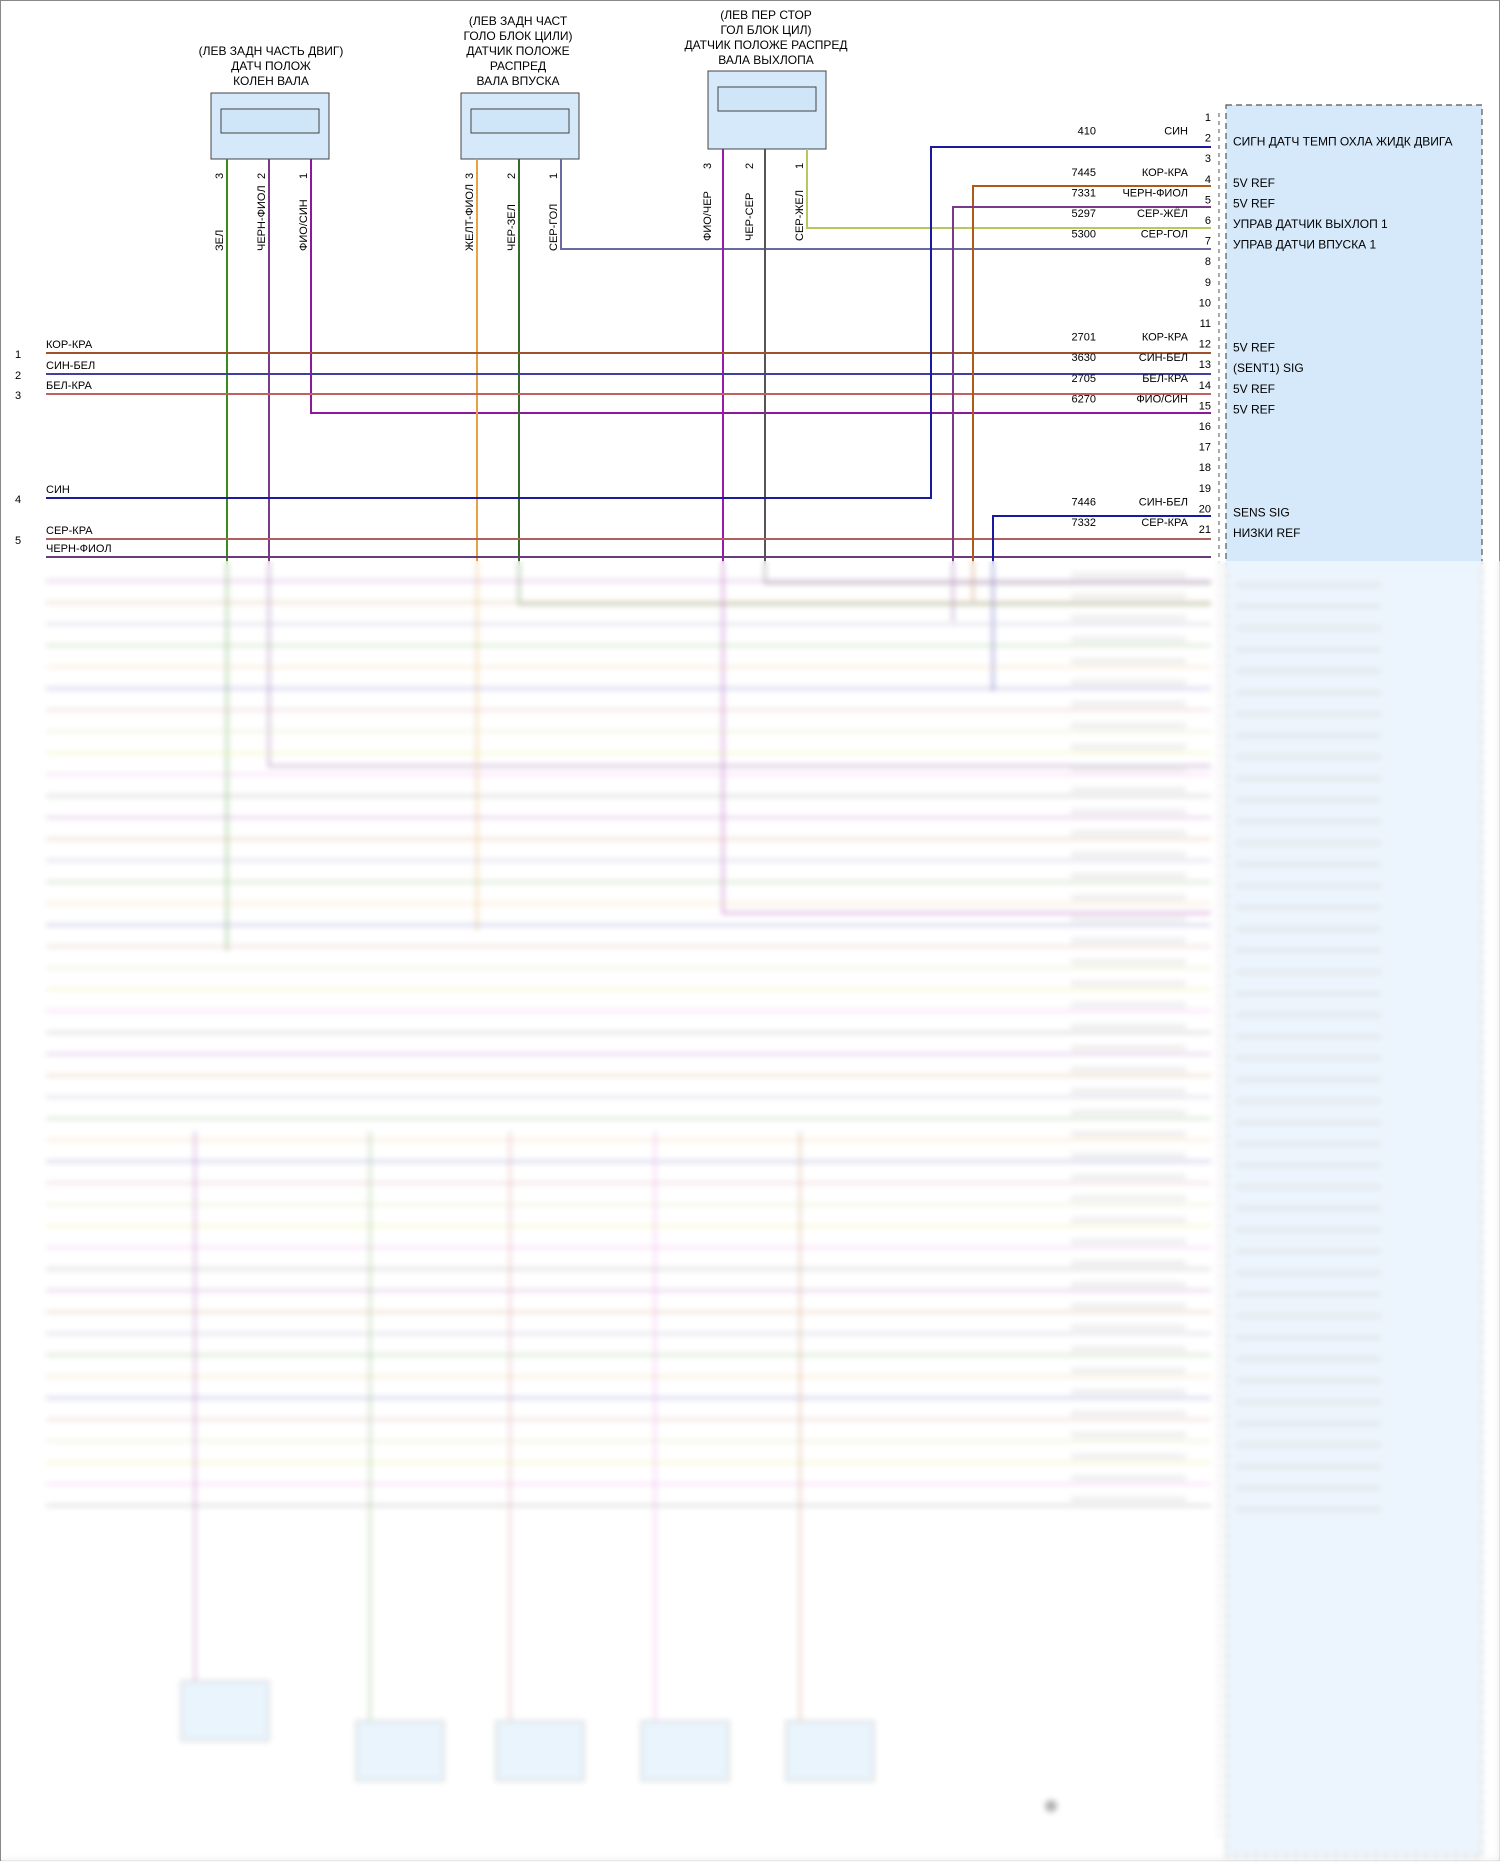 The height and width of the screenshot is (1862, 1500). I want to click on sensor-2-pin-number: 1, so click(554, 176).